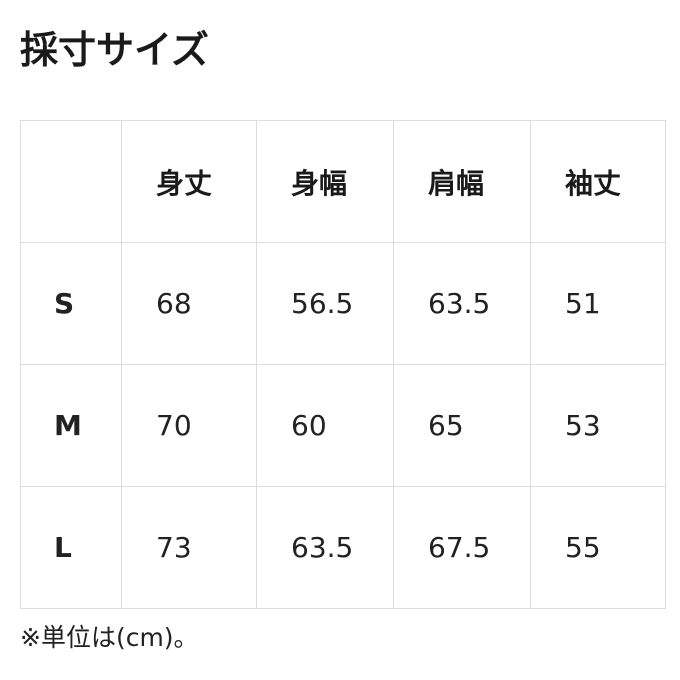  What do you see at coordinates (189, 303) in the screenshot?
I see `table-cell: 68` at bounding box center [189, 303].